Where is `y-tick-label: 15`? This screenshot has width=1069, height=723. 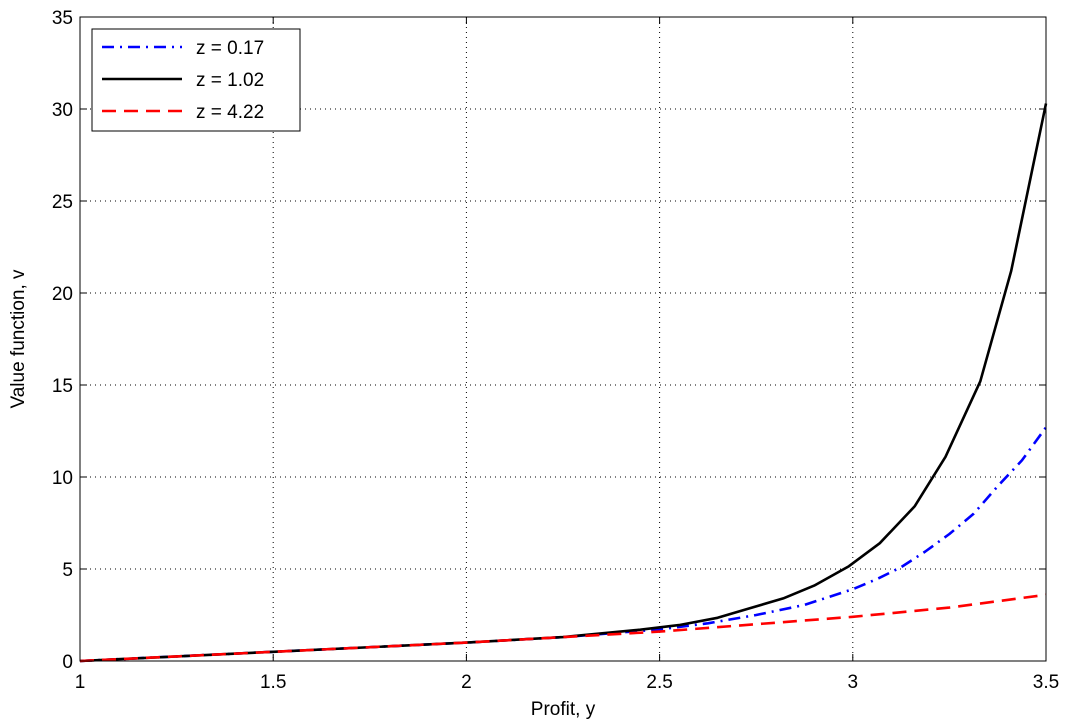 y-tick-label: 15 is located at coordinates (62, 386).